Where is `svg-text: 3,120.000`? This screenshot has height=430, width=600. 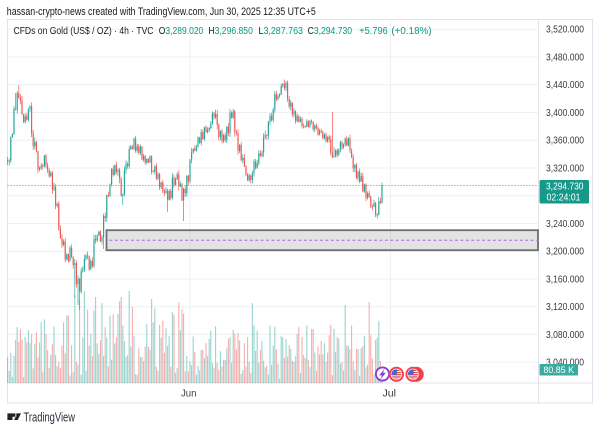
svg-text: 3,120.000 is located at coordinates (565, 307).